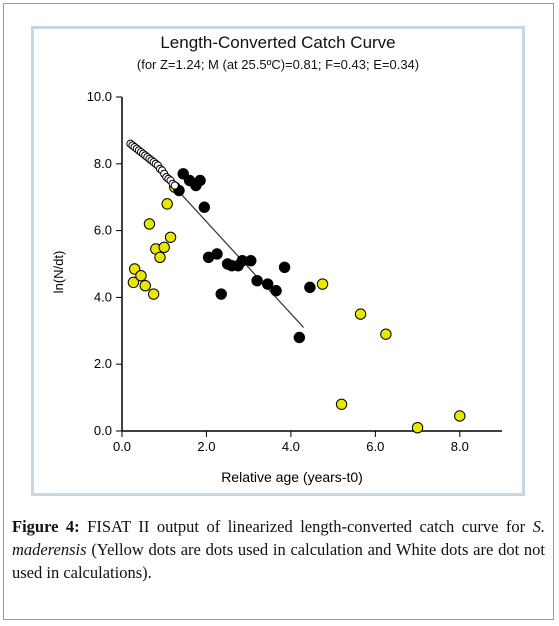 The image size is (559, 626). What do you see at coordinates (122, 446) in the screenshot?
I see `x-tick-label: 0.0` at bounding box center [122, 446].